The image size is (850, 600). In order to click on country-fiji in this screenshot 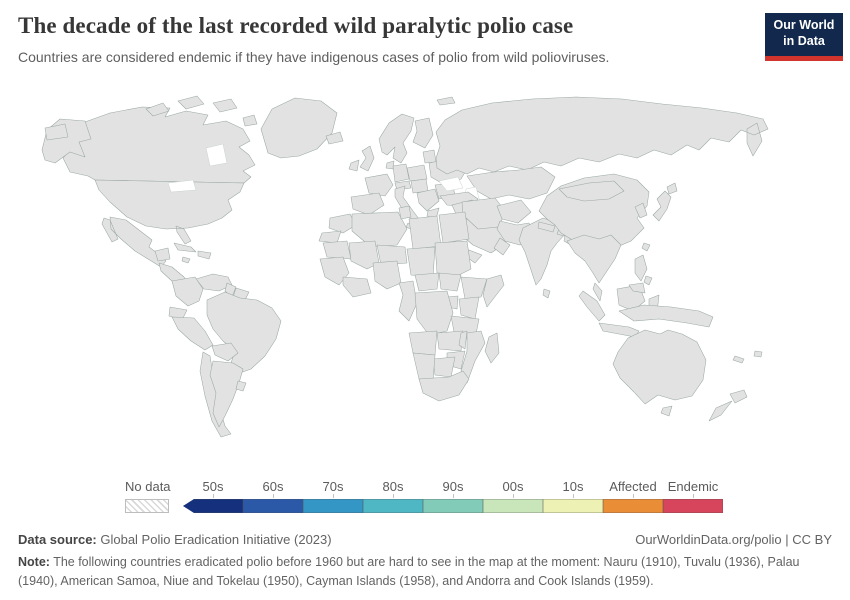, I will do `click(758, 354)`.